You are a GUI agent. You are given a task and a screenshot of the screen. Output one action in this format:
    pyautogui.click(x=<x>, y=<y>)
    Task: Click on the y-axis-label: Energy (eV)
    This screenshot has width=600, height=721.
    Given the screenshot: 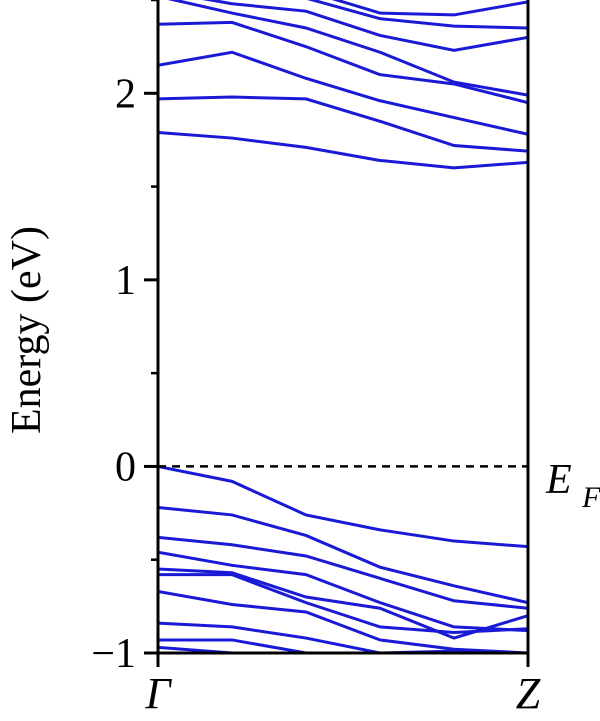 What is the action you would take?
    pyautogui.click(x=27, y=330)
    